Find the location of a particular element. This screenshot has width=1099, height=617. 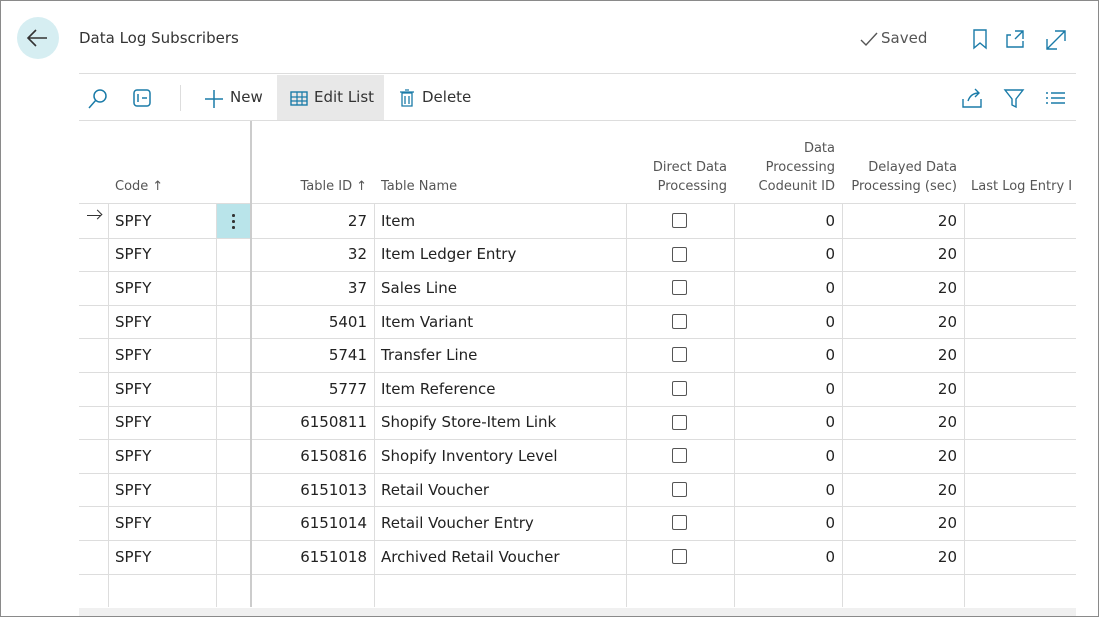

table-cell: Transfer Line is located at coordinates (429, 355).